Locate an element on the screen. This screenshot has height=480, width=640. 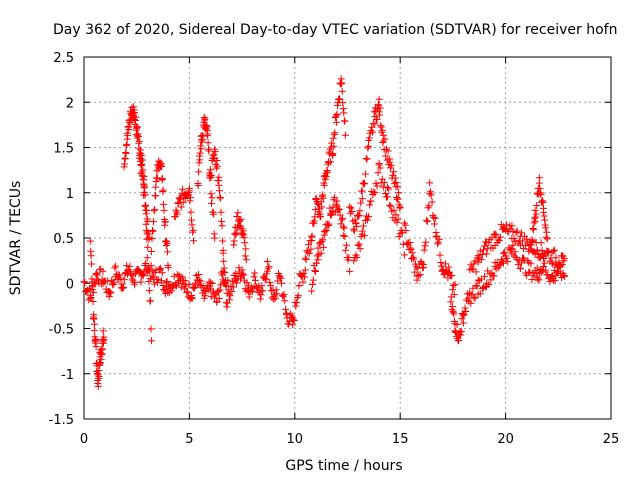
y-axis-label: SDTVAR / TECUs is located at coordinates (16, 238).